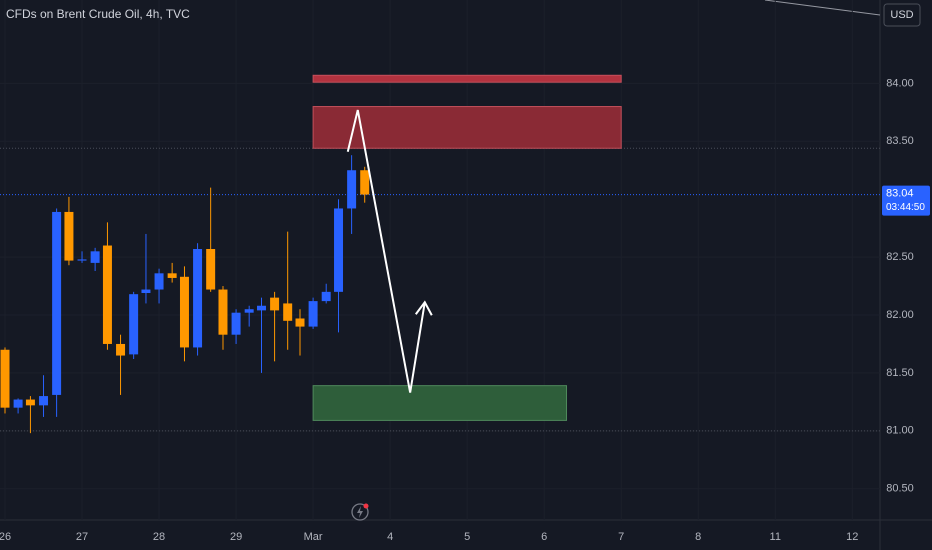 The height and width of the screenshot is (550, 932). What do you see at coordinates (621, 537) in the screenshot?
I see `x-tick-label: 7` at bounding box center [621, 537].